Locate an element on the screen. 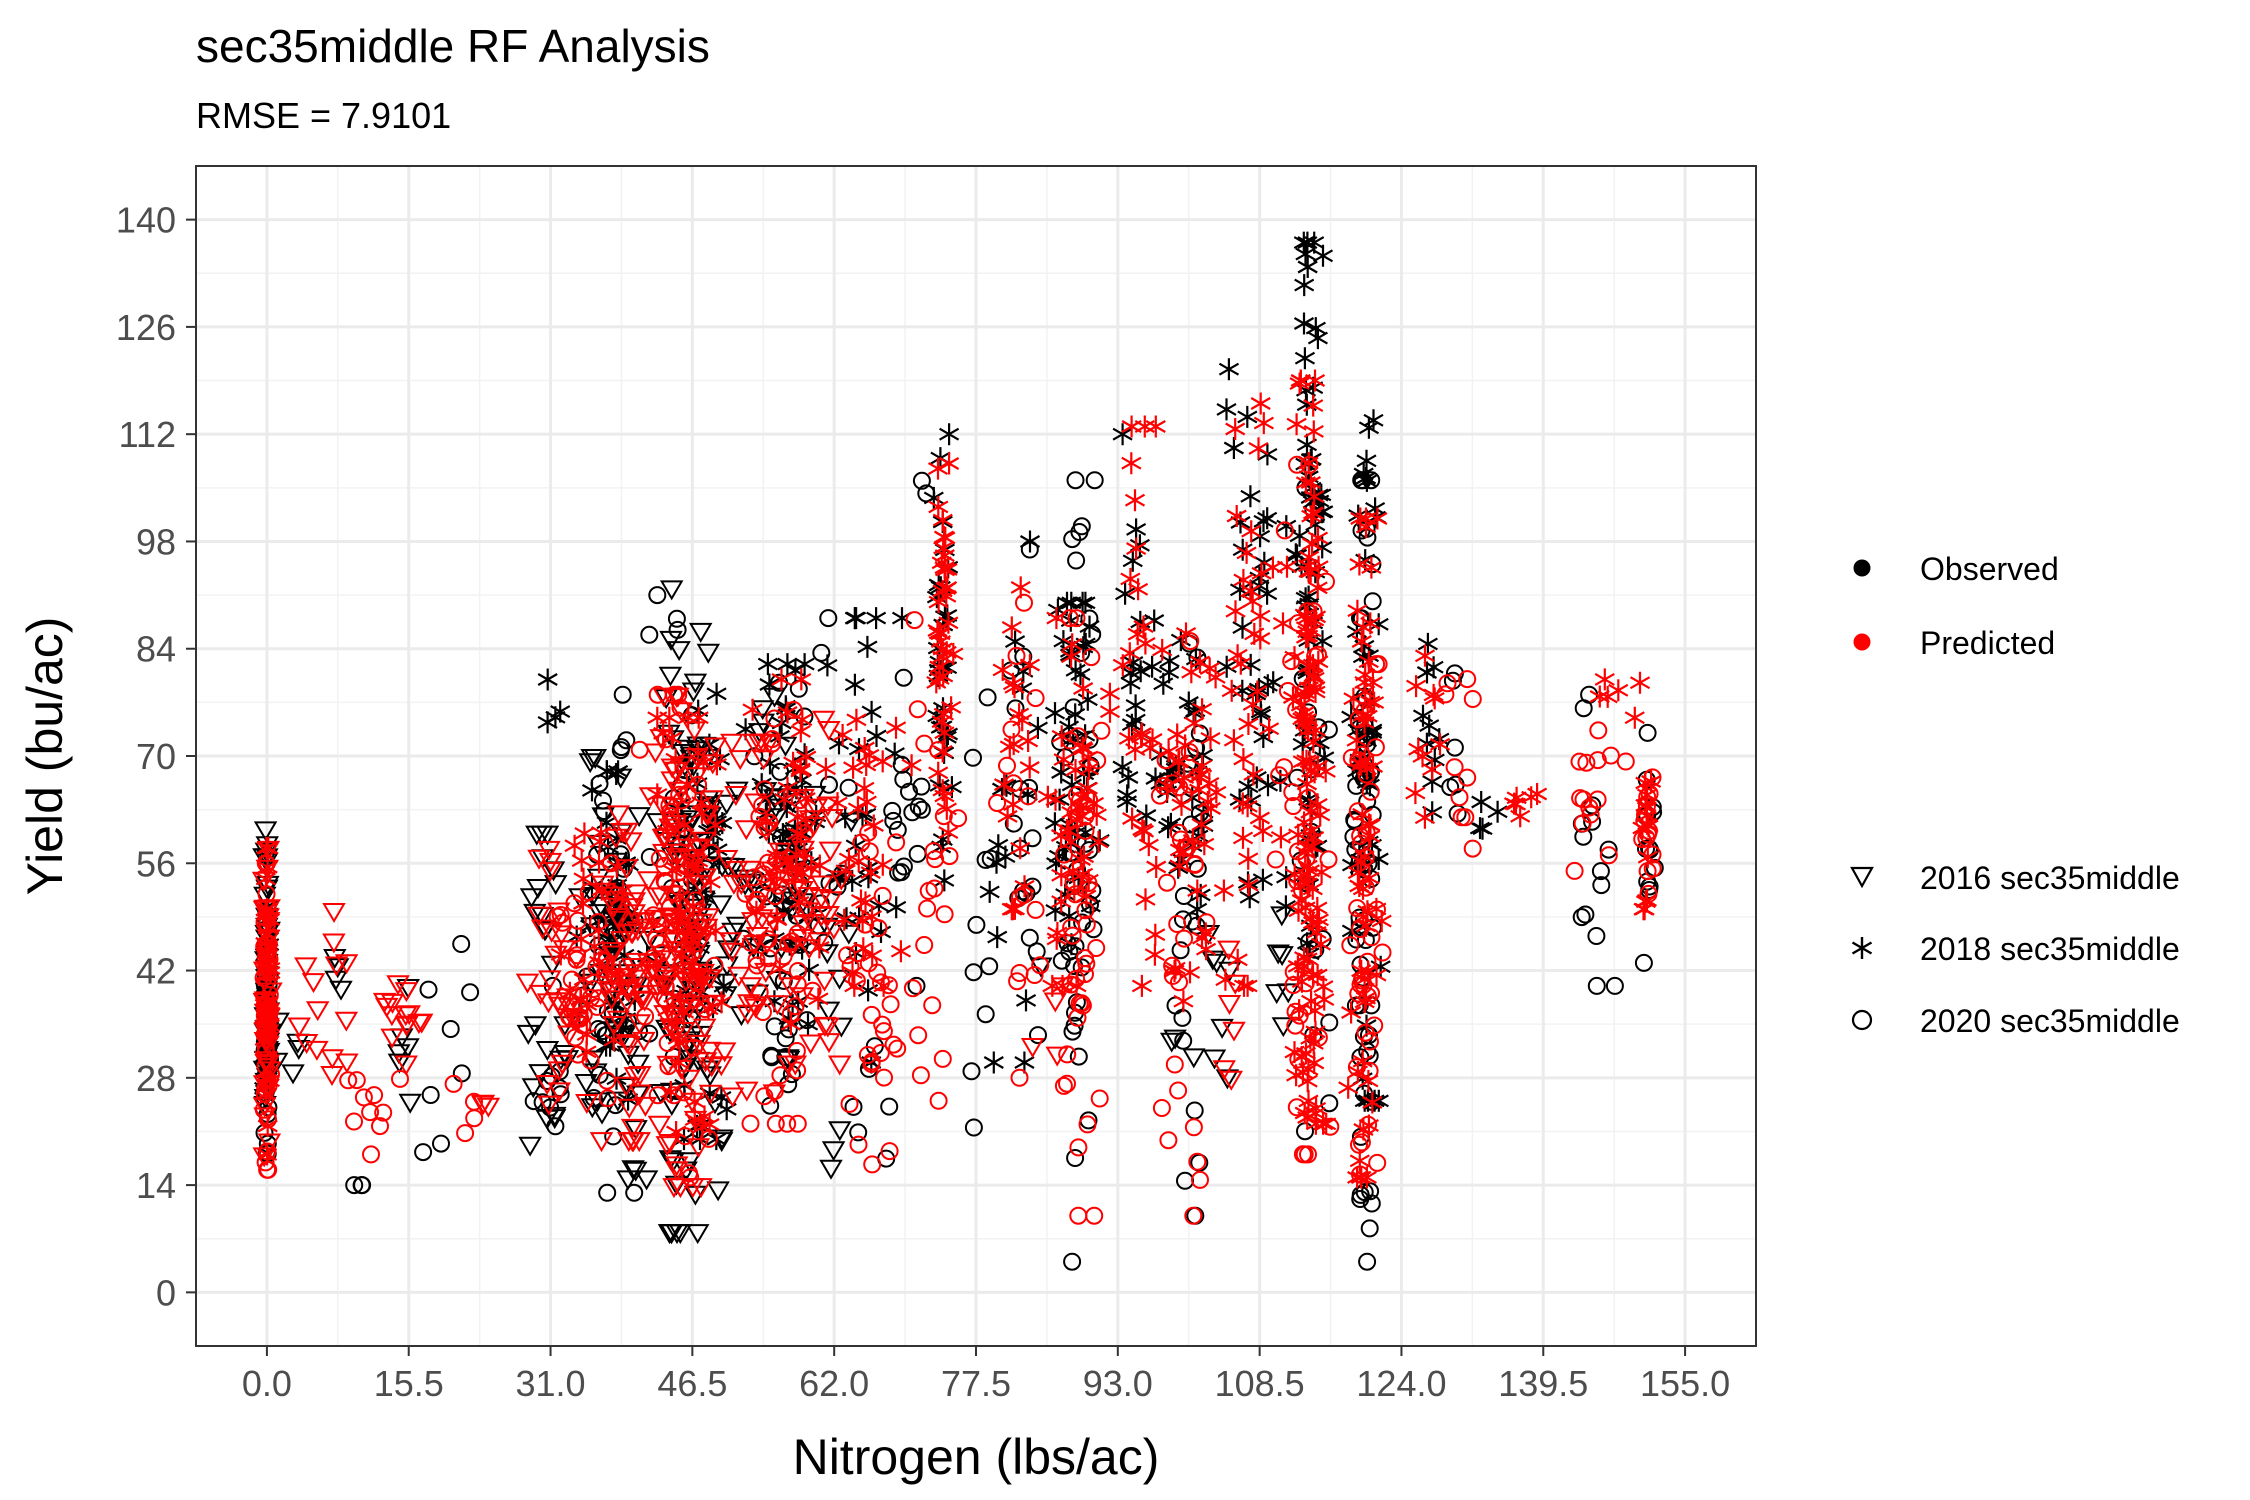  y-axis-title: Yield (bu/ac) is located at coordinates (45, 756).